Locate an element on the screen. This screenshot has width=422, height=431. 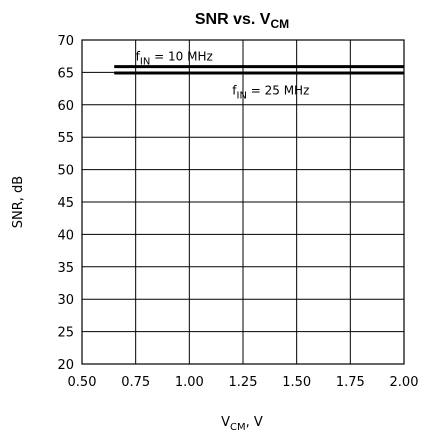
series-annotations: fIN = 10 MHz fIN = 25 MHz is located at coordinates (223, 76).